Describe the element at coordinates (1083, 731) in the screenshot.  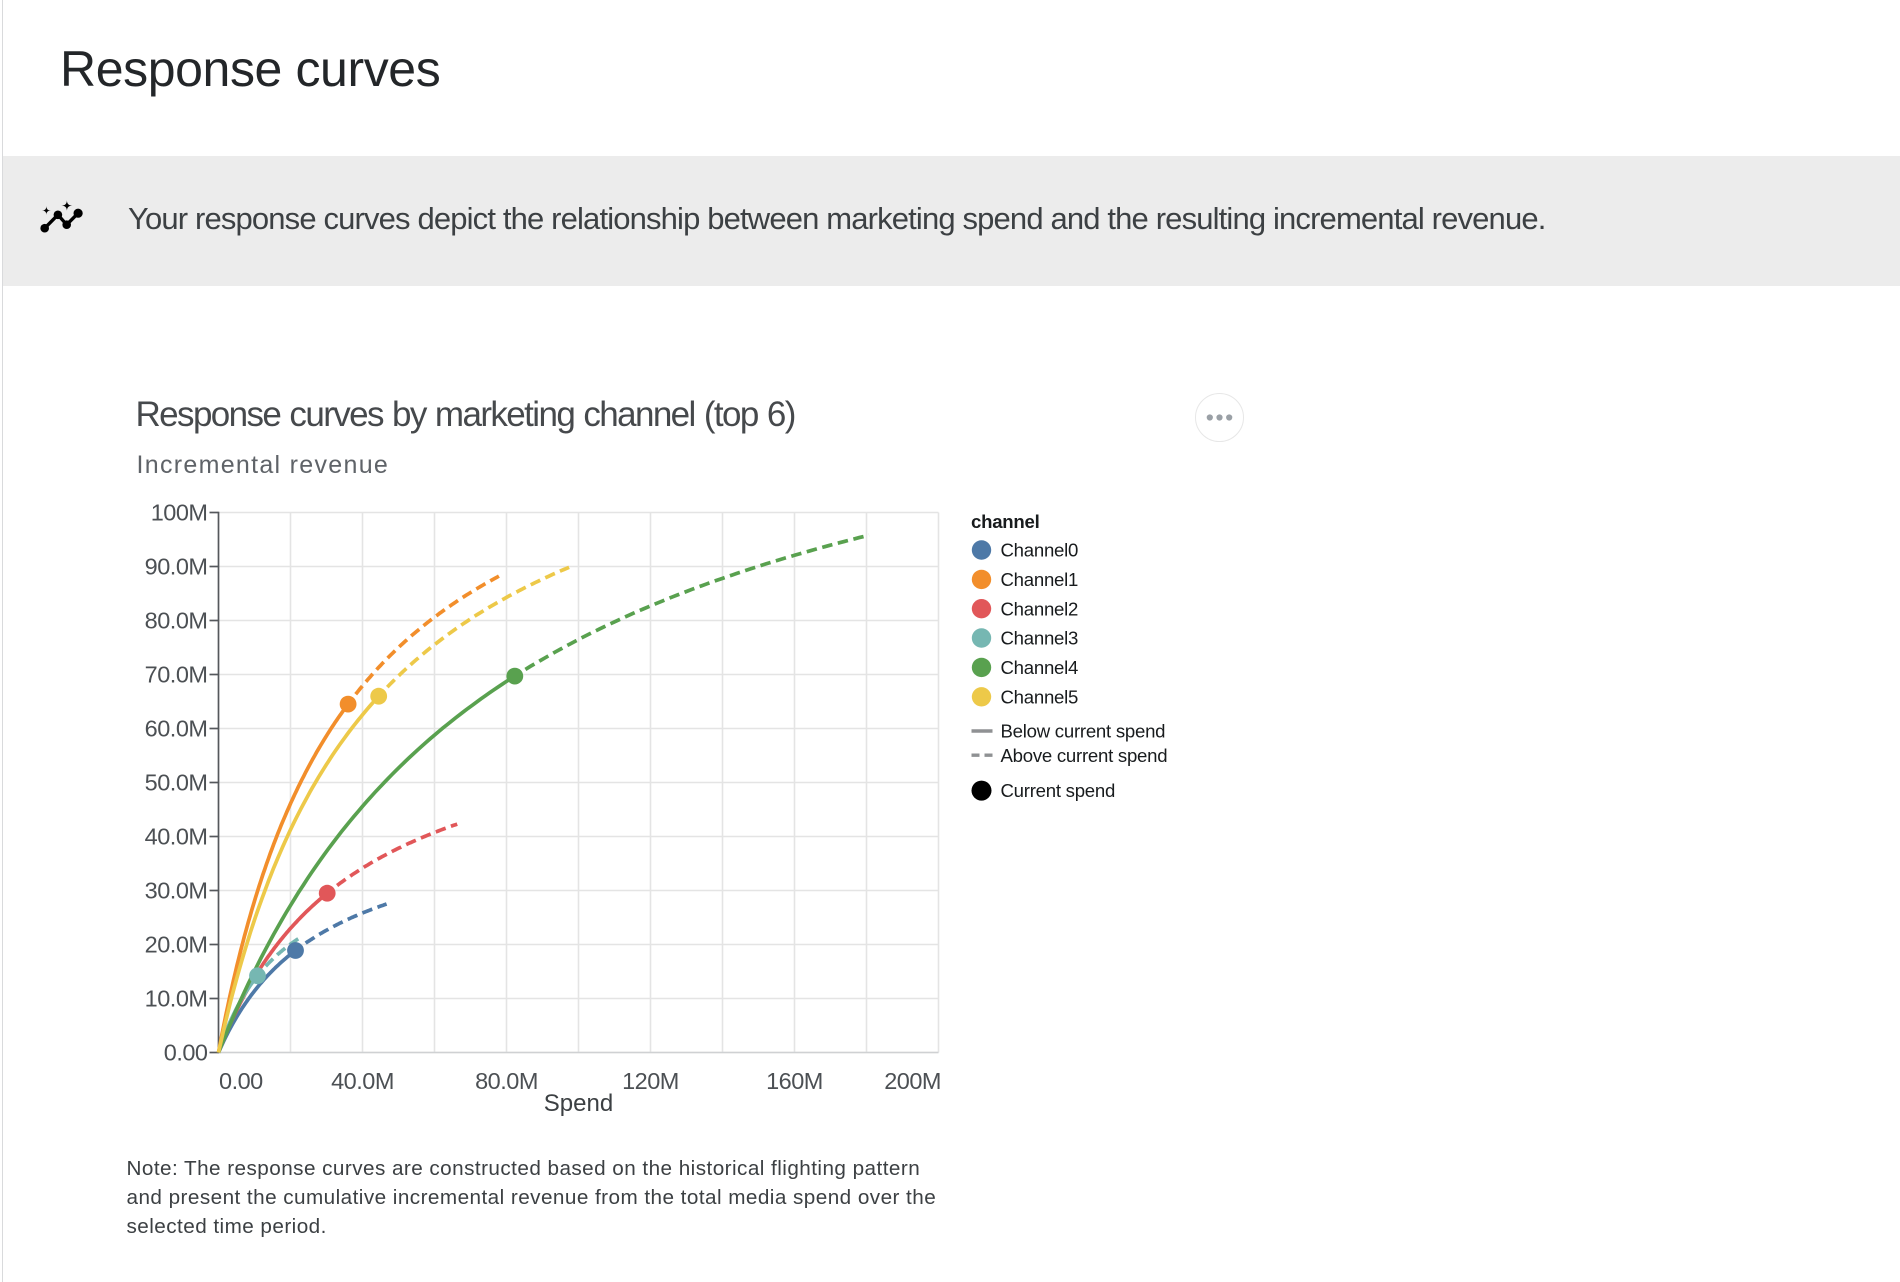
I see `svg-text: Below current spend` at that location.